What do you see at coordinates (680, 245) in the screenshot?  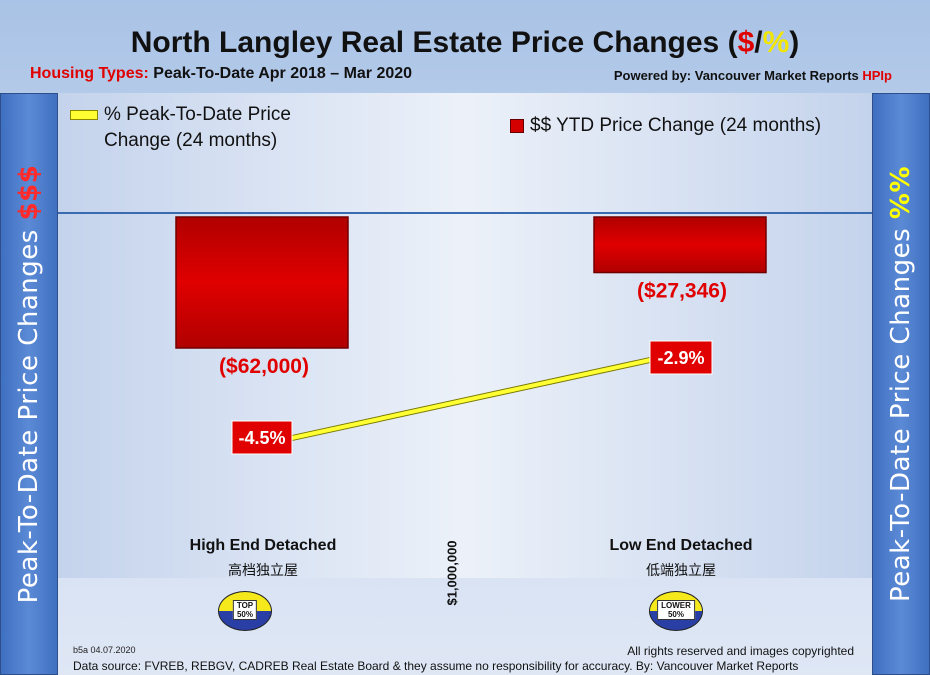 I see `bar-low-end` at bounding box center [680, 245].